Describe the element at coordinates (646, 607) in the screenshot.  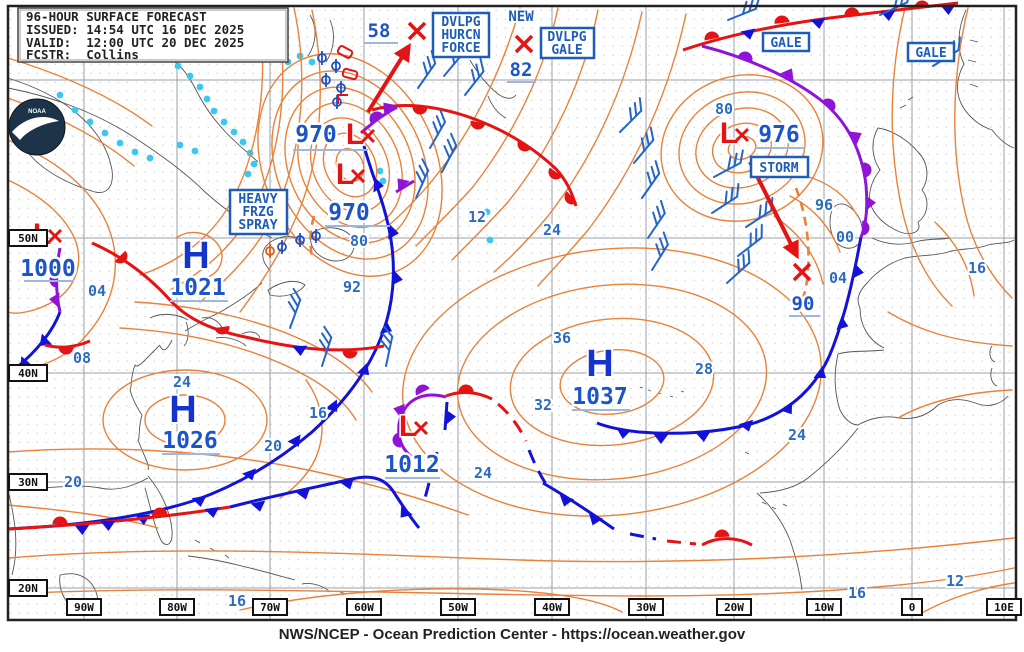
I see `lon-label: 30W` at that location.